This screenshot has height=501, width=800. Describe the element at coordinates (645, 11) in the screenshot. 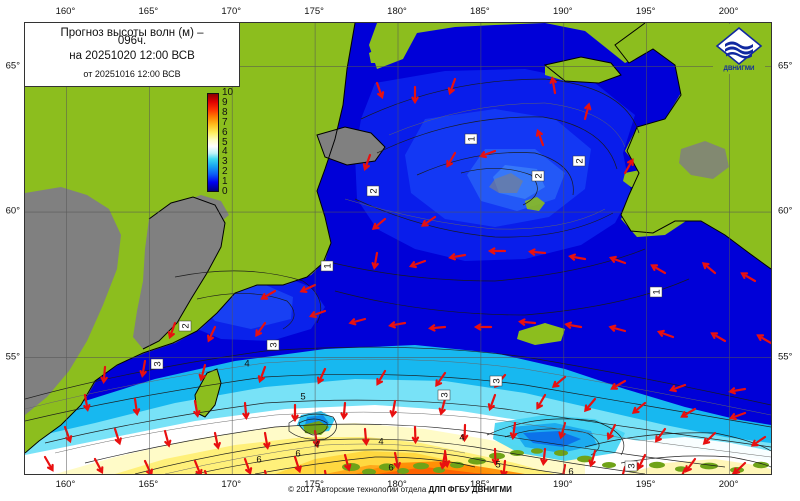

I see `lon-label-top: 195°` at that location.